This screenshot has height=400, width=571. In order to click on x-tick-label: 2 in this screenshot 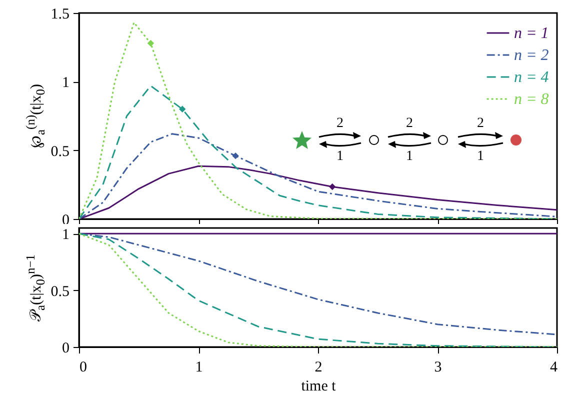, I will do `click(318, 368)`.